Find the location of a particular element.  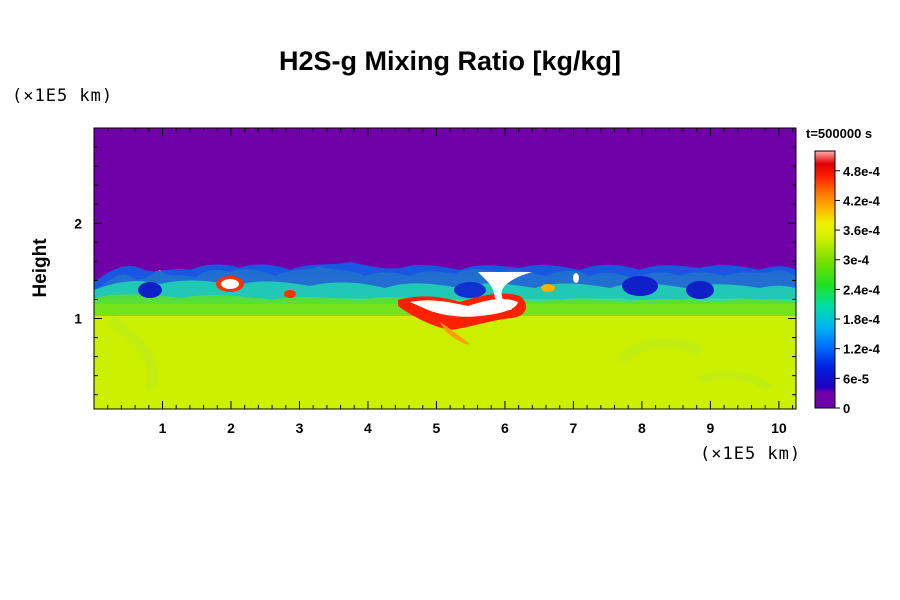

x-tick-label: 6 is located at coordinates (505, 428).